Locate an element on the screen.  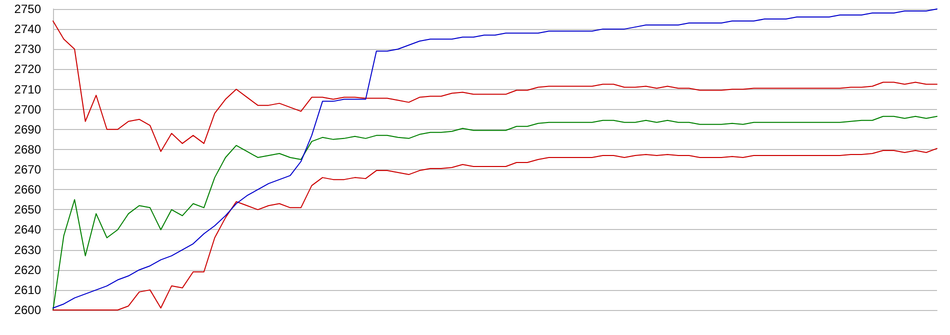
y-tick-label: 2690 is located at coordinates (28, 129).